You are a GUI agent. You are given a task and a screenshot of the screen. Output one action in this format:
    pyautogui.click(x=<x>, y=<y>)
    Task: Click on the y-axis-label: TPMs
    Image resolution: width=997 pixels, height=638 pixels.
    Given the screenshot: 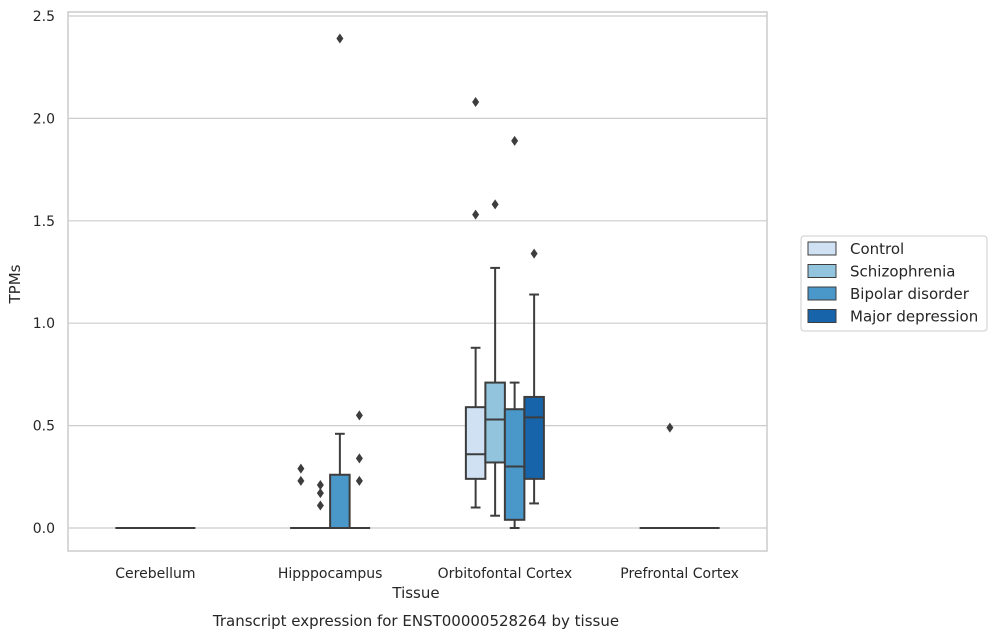 What is the action you would take?
    pyautogui.click(x=15, y=284)
    